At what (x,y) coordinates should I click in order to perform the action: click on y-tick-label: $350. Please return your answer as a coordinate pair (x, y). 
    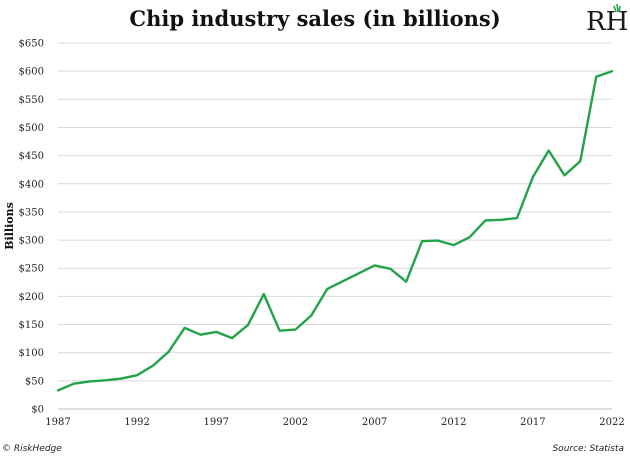
    Looking at the image, I should click on (31, 212).